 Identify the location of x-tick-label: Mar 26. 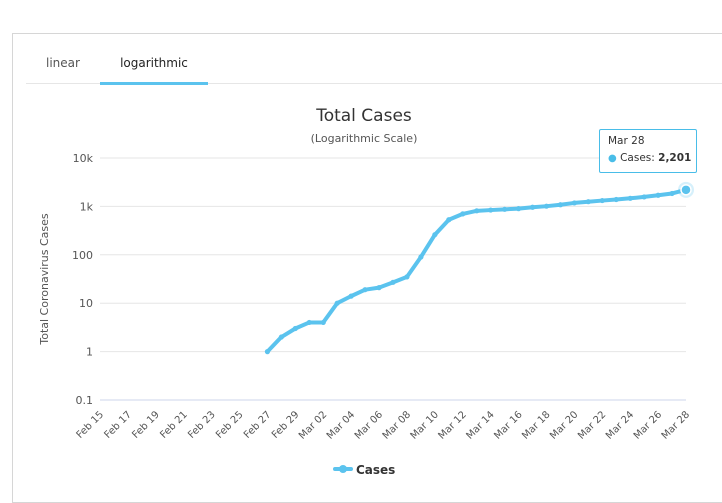
(648, 425).